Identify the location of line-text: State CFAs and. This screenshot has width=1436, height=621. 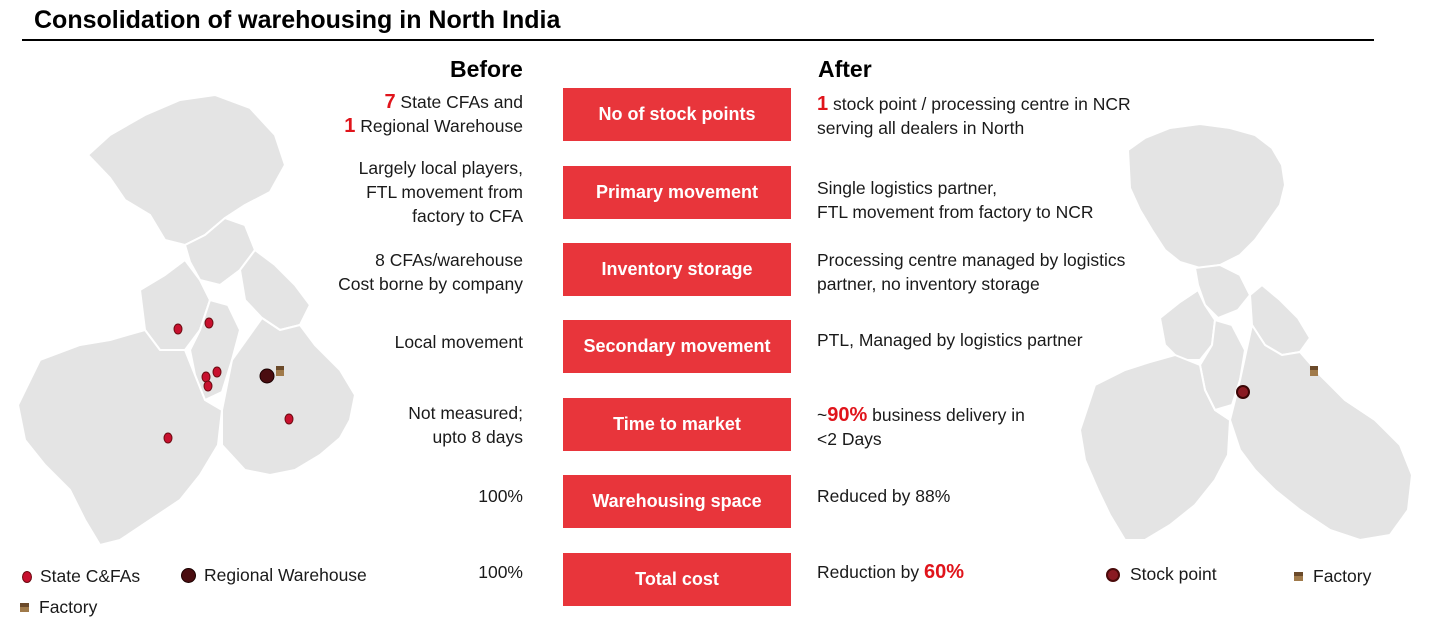
(459, 102).